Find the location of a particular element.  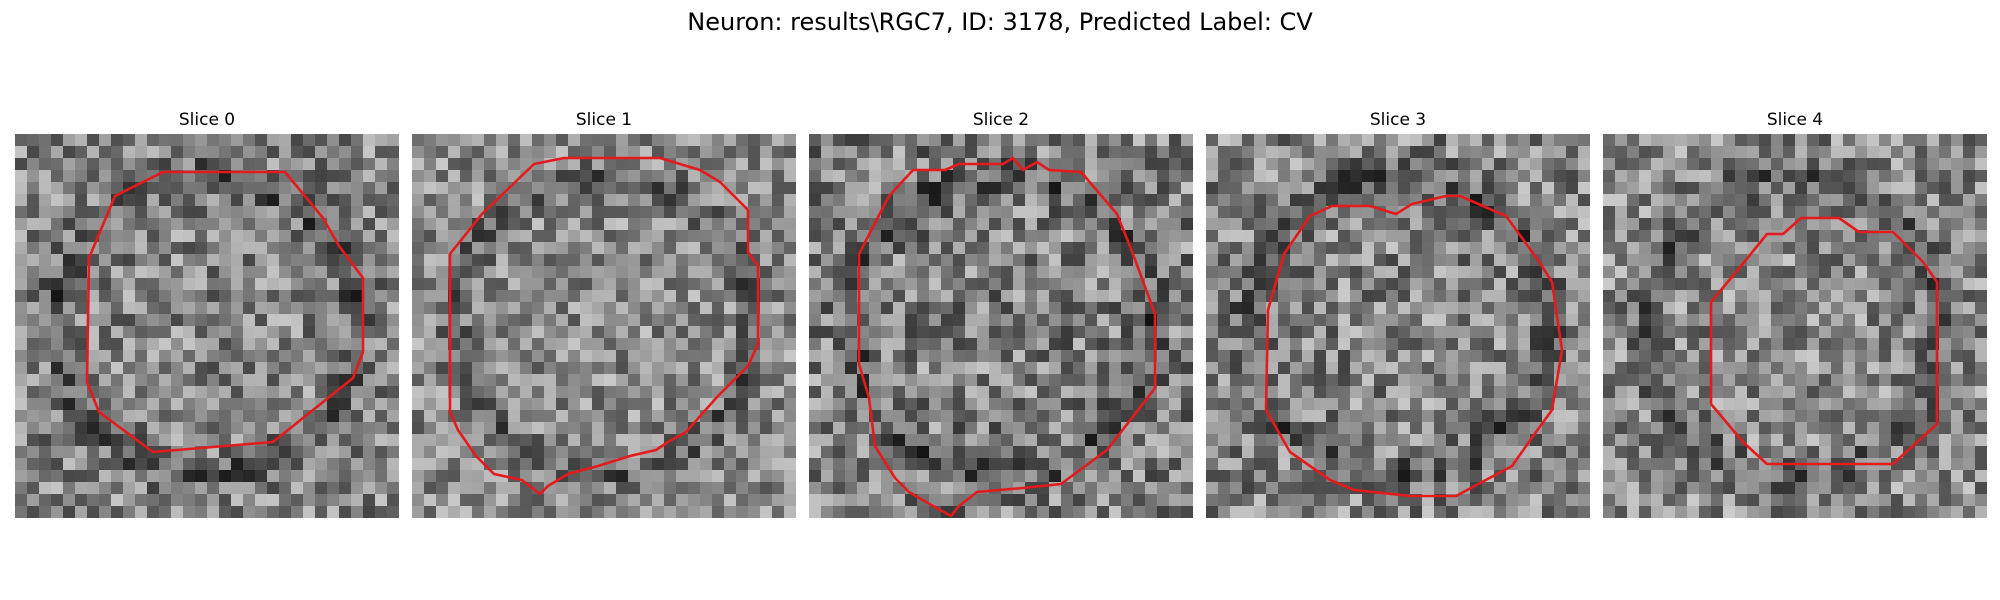

slice-2-title: Slice 2 is located at coordinates (1001, 120).